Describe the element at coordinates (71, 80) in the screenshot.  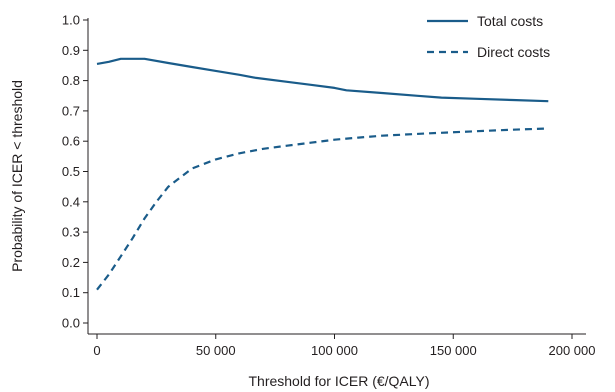
I see `y-tick-label: 0.8` at that location.